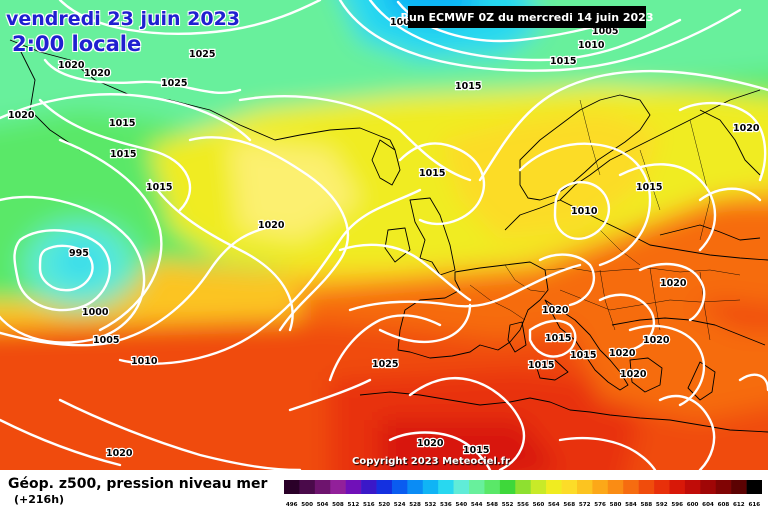  Describe the element at coordinates (384, 505) in the screenshot. I see `color-scale-label: 520` at that location.